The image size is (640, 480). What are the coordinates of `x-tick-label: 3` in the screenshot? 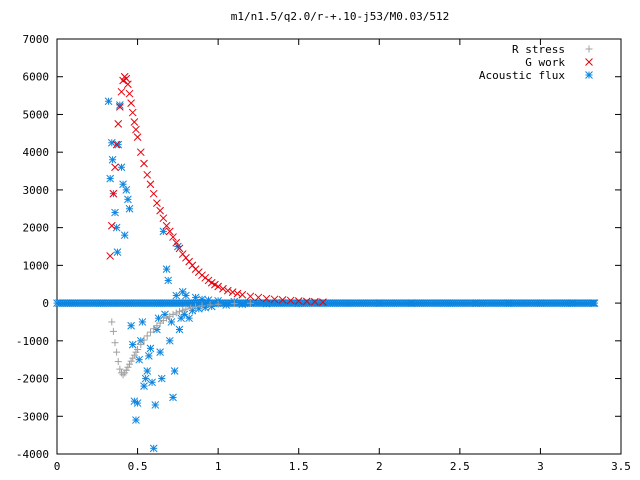 It's located at (540, 466).